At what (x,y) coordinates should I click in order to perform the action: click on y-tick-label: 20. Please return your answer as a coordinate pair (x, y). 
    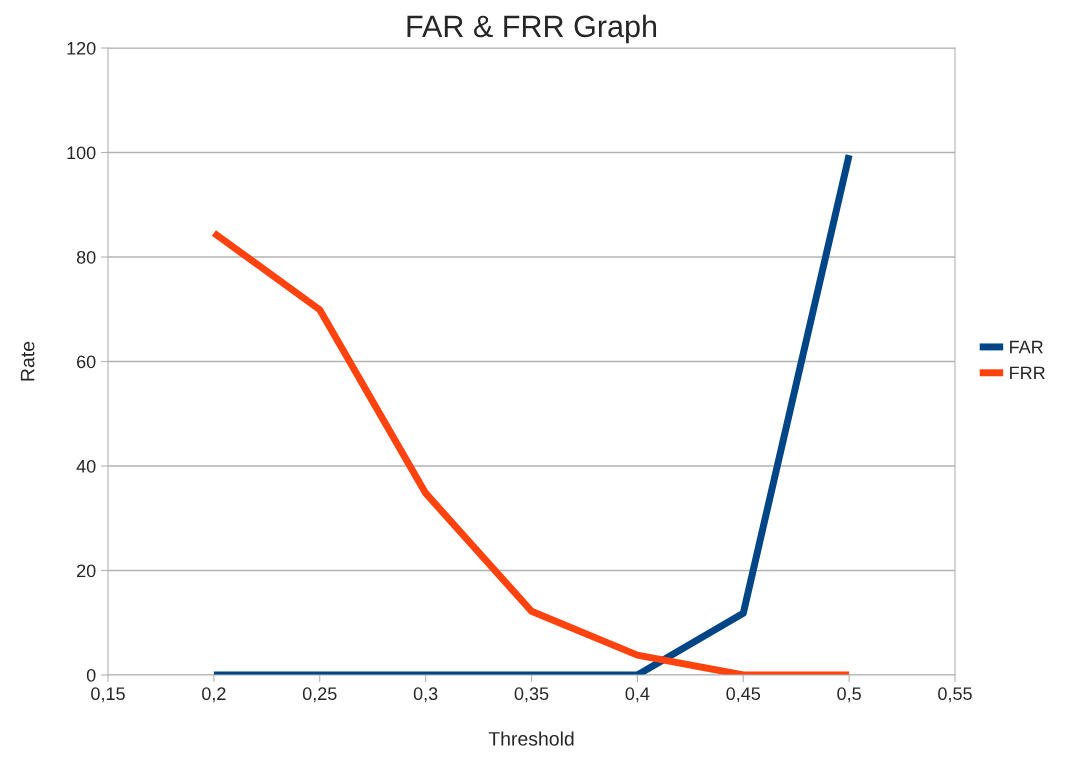
    Looking at the image, I should click on (86, 571).